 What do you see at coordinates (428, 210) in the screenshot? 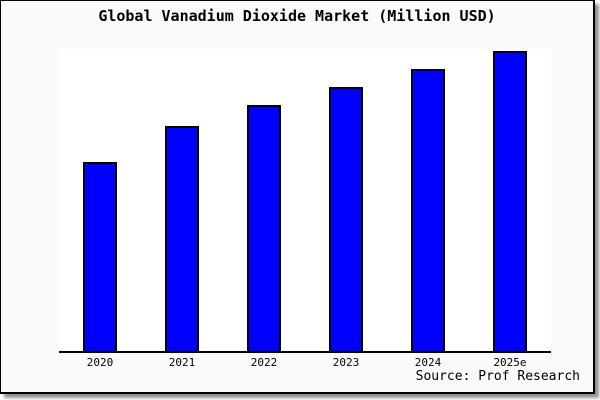
I see `bar-2024` at bounding box center [428, 210].